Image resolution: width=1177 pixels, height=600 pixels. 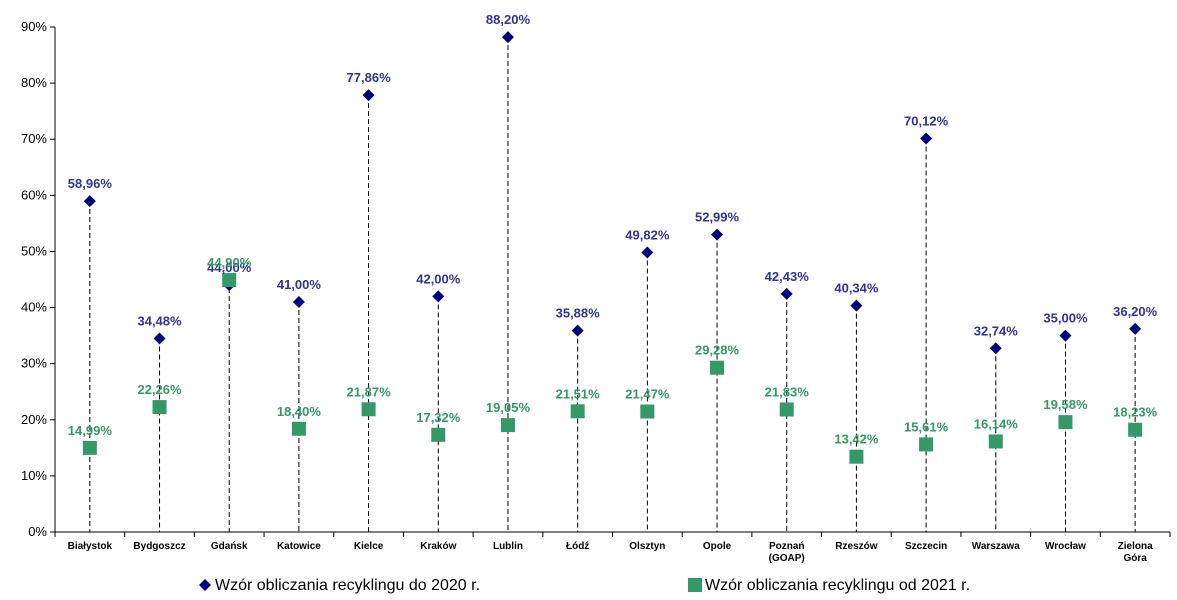 I want to click on x-tick-label: Poznań (GOAP), so click(x=787, y=552).